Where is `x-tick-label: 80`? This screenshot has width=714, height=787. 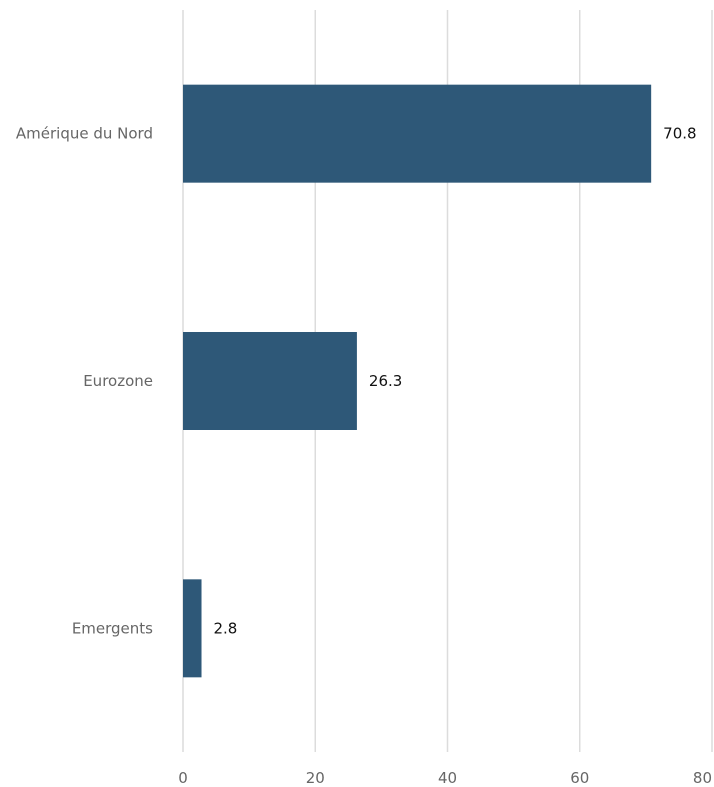
x-tick-label: 80 is located at coordinates (702, 778).